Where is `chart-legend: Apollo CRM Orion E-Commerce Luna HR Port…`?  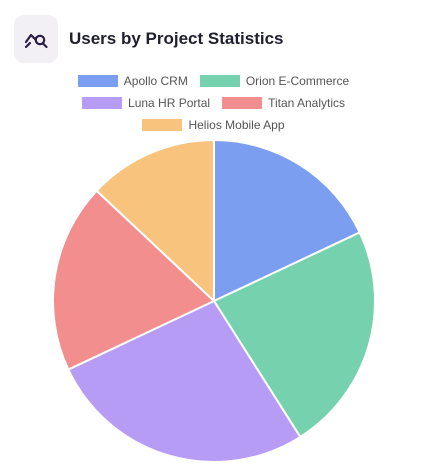 chart-legend: Apollo CRM Orion E-Commerce Luna HR Port… is located at coordinates (213, 103).